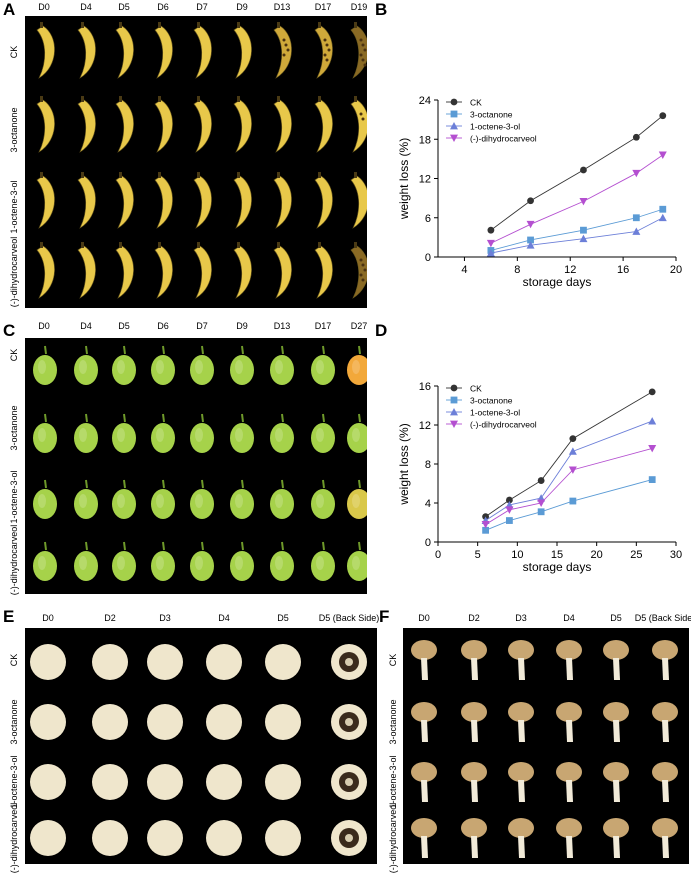  I want to click on mushroom-side-column-label: D3, so click(521, 618).